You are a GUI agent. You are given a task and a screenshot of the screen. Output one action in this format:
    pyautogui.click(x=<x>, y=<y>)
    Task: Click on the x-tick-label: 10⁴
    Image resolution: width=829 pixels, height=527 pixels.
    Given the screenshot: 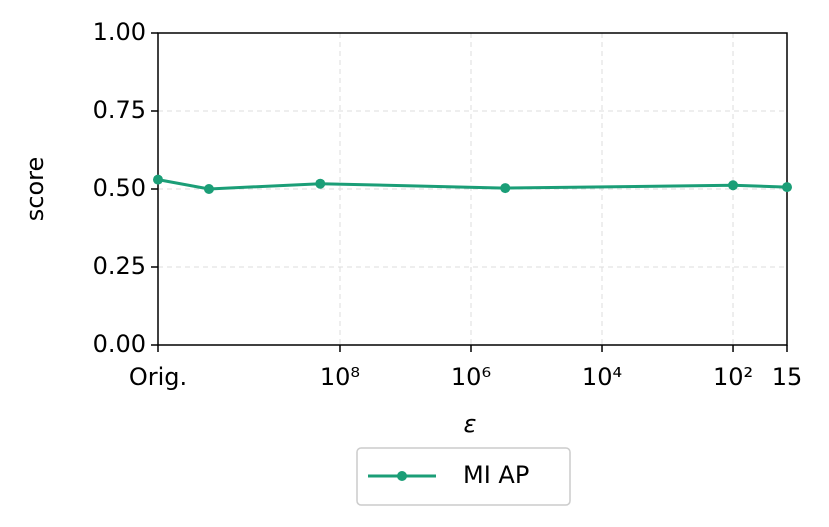 What is the action you would take?
    pyautogui.click(x=602, y=377)
    